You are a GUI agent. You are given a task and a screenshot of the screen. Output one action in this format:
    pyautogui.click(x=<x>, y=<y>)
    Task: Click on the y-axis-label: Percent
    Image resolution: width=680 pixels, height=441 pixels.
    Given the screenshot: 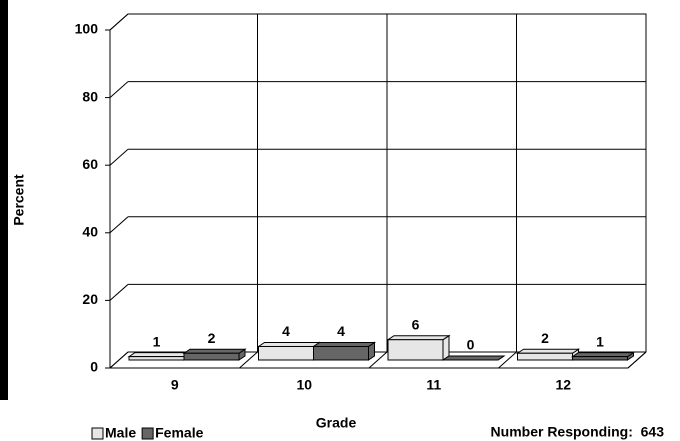 What is the action you would take?
    pyautogui.click(x=19, y=200)
    